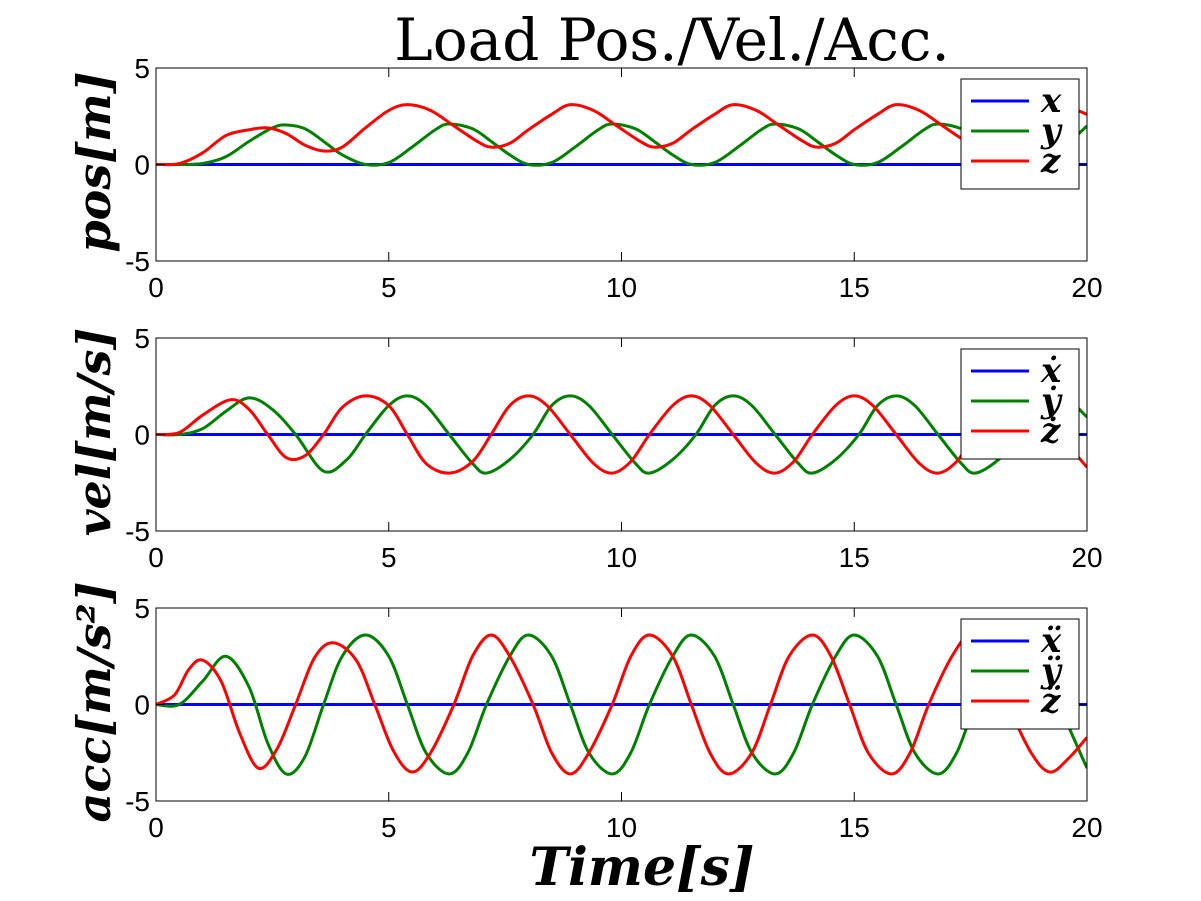  Describe the element at coordinates (156, 287) in the screenshot. I see `position-xtick-label: 0` at that location.